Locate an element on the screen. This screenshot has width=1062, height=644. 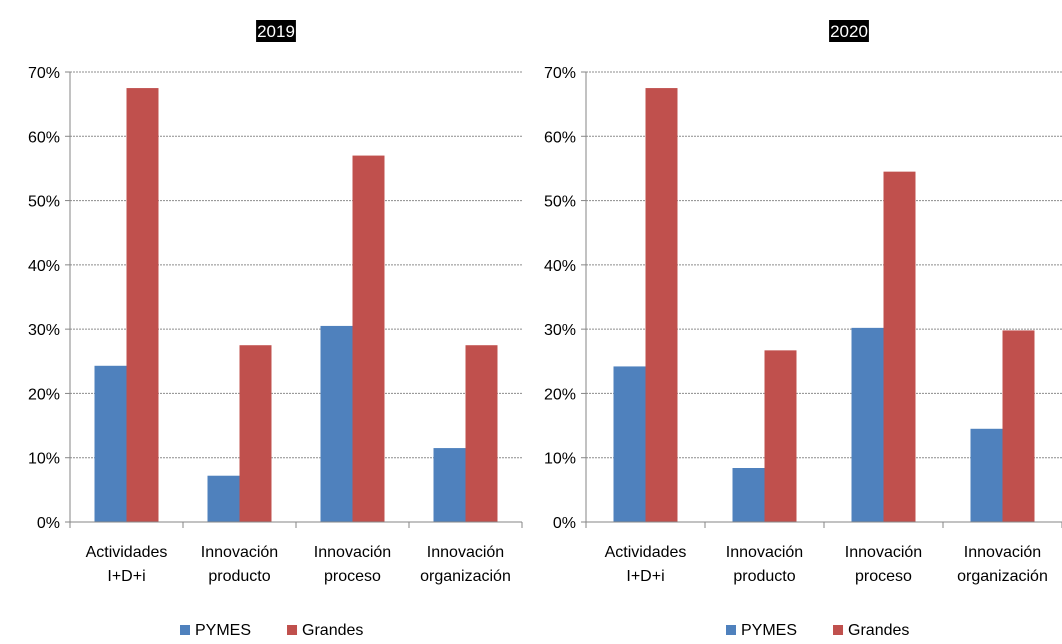
chart-title-text: 2020 is located at coordinates (849, 31).